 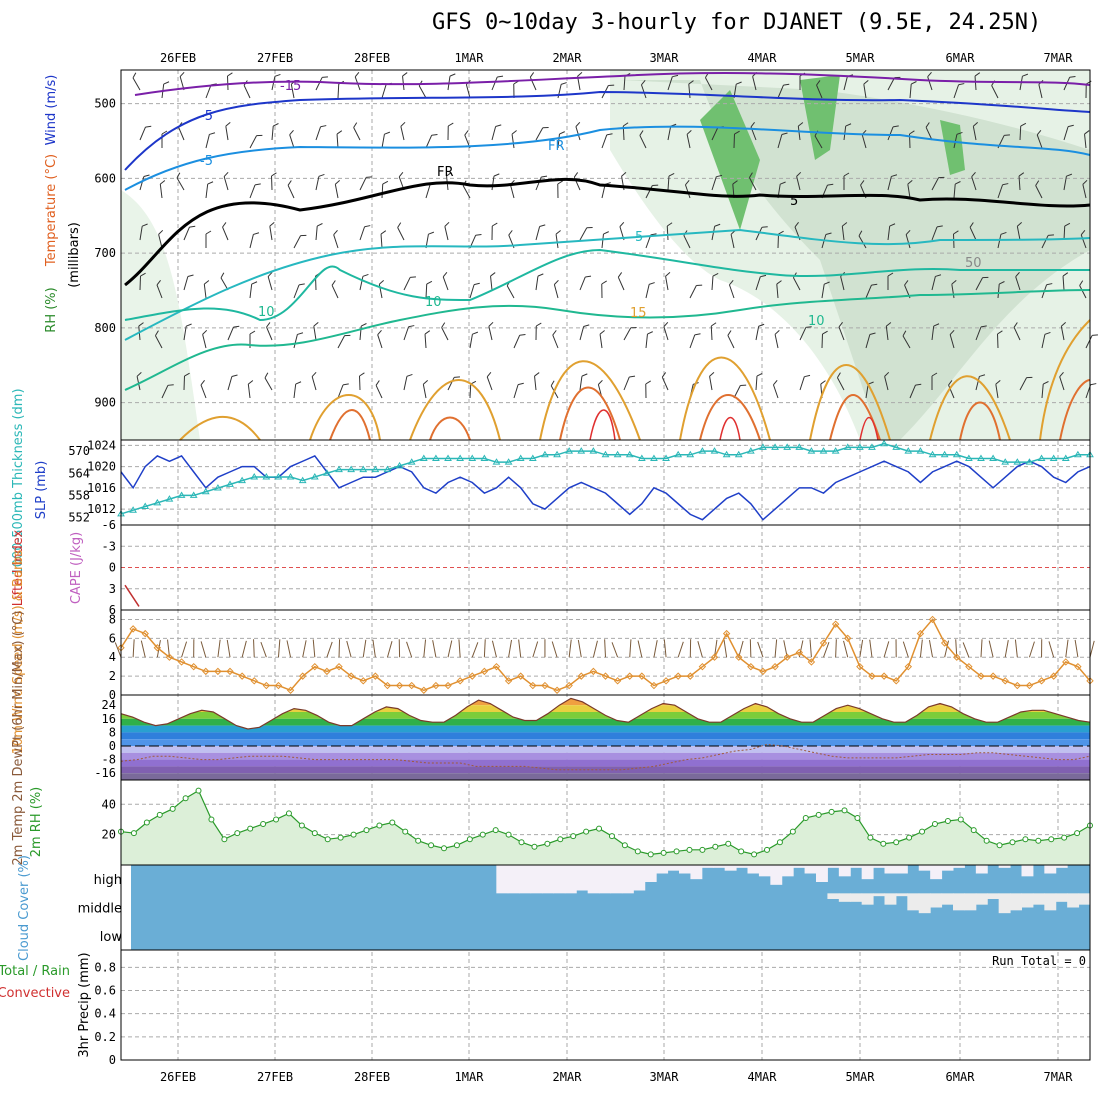 I want to click on rh-shading-green, so click(x=820, y=117).